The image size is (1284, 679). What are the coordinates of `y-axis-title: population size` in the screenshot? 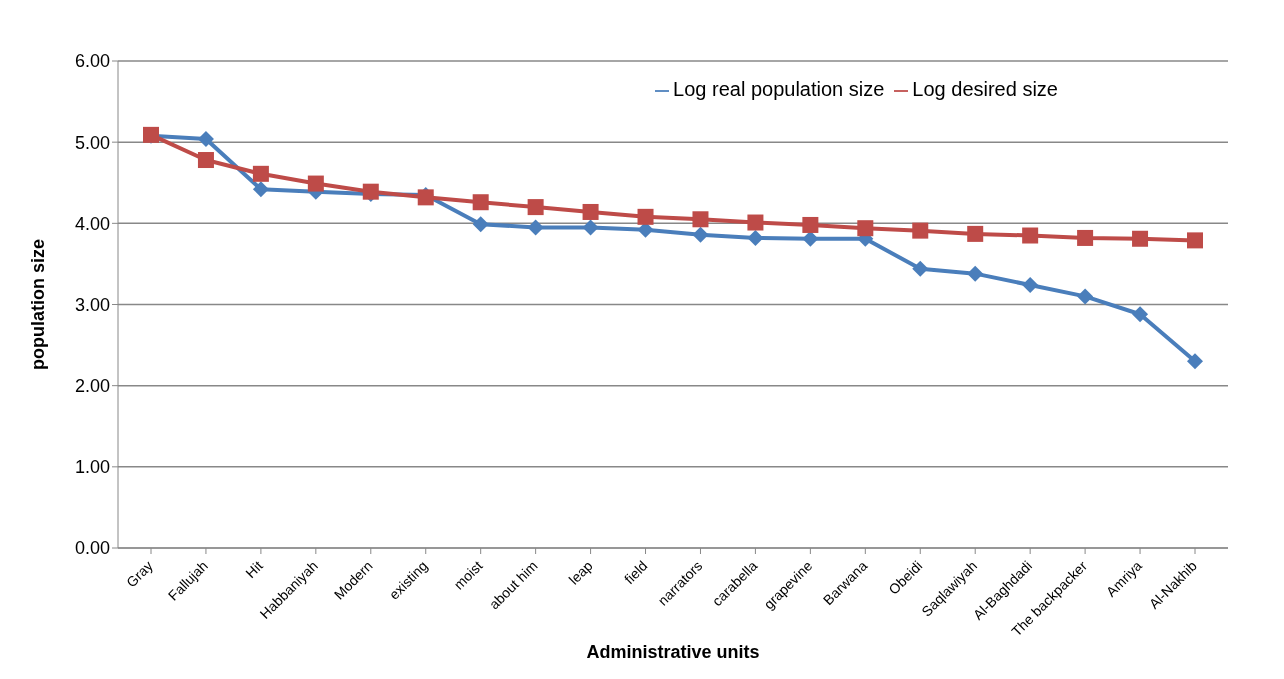 It's located at (38, 304).